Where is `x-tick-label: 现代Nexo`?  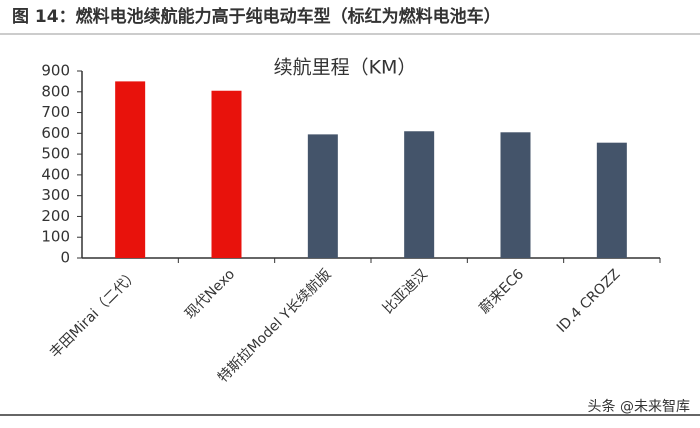 x-tick-label: 现代Nexo is located at coordinates (210, 294).